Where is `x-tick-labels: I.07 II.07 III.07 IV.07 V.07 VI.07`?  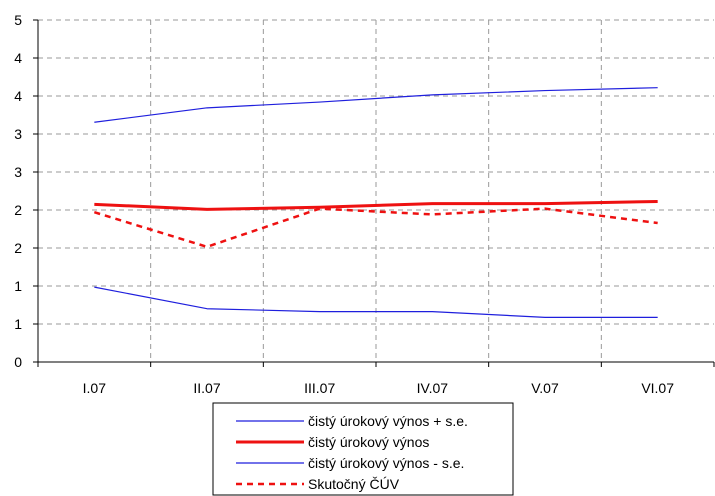
x-tick-labels: I.07 II.07 III.07 IV.07 V.07 VI.07 is located at coordinates (379, 388).